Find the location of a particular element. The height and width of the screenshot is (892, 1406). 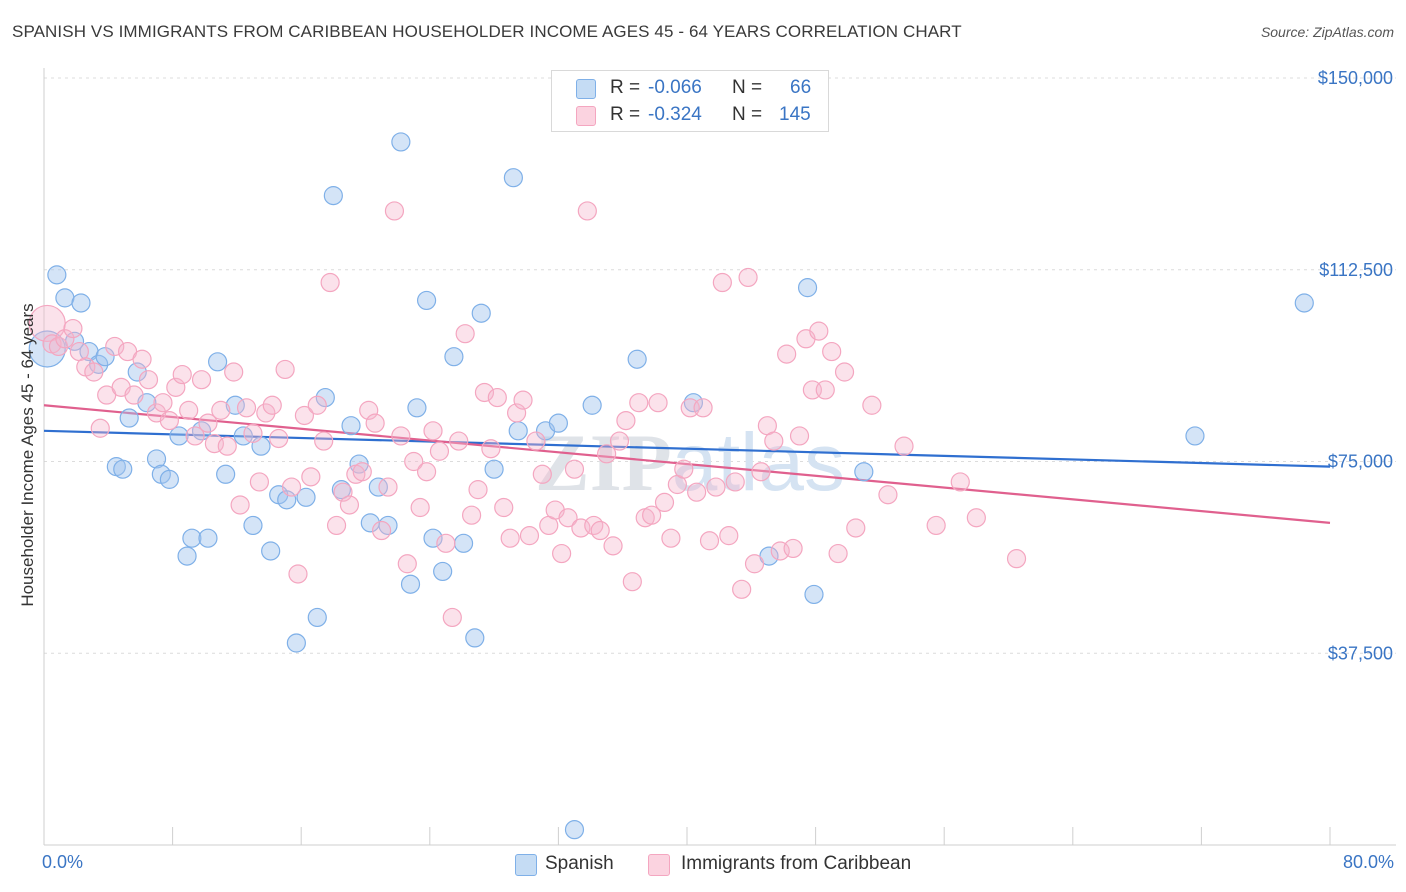

legend-label-caribbean: Immigrants from Caribbean is located at coordinates (796, 863).